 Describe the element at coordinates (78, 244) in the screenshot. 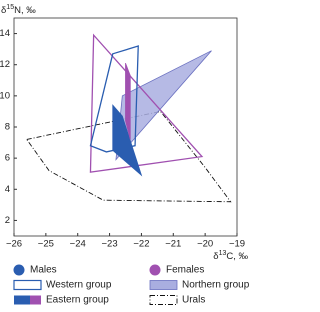

I see `x-tick-label: −24` at that location.